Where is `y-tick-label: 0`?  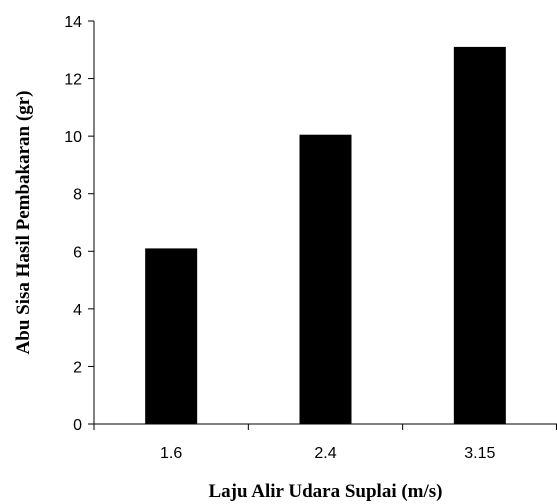
y-tick-label: 0 is located at coordinates (77, 425).